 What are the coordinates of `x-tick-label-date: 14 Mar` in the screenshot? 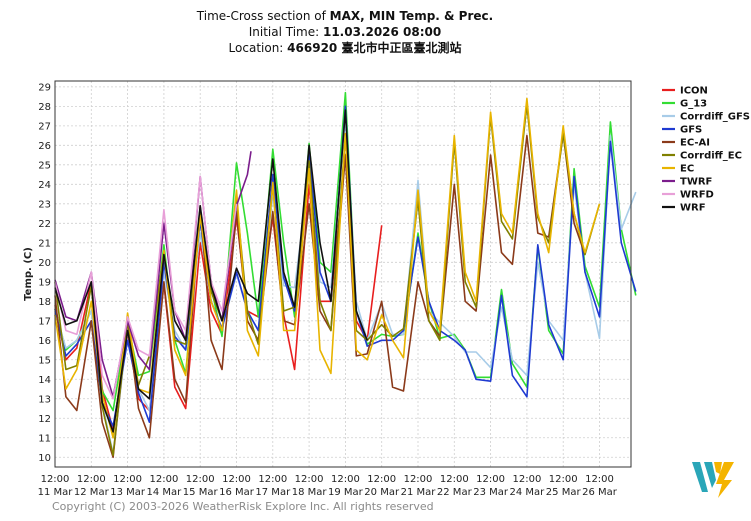 It's located at (165, 492).